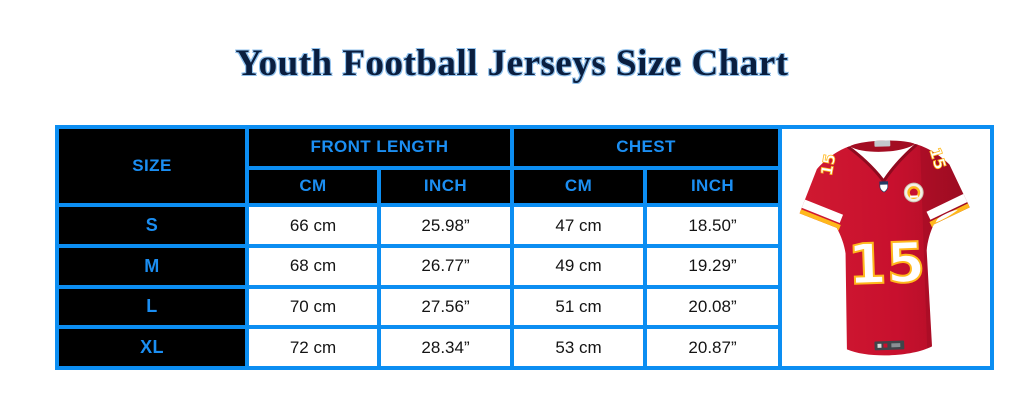  I want to click on jersey-shading, so click(947, 250).